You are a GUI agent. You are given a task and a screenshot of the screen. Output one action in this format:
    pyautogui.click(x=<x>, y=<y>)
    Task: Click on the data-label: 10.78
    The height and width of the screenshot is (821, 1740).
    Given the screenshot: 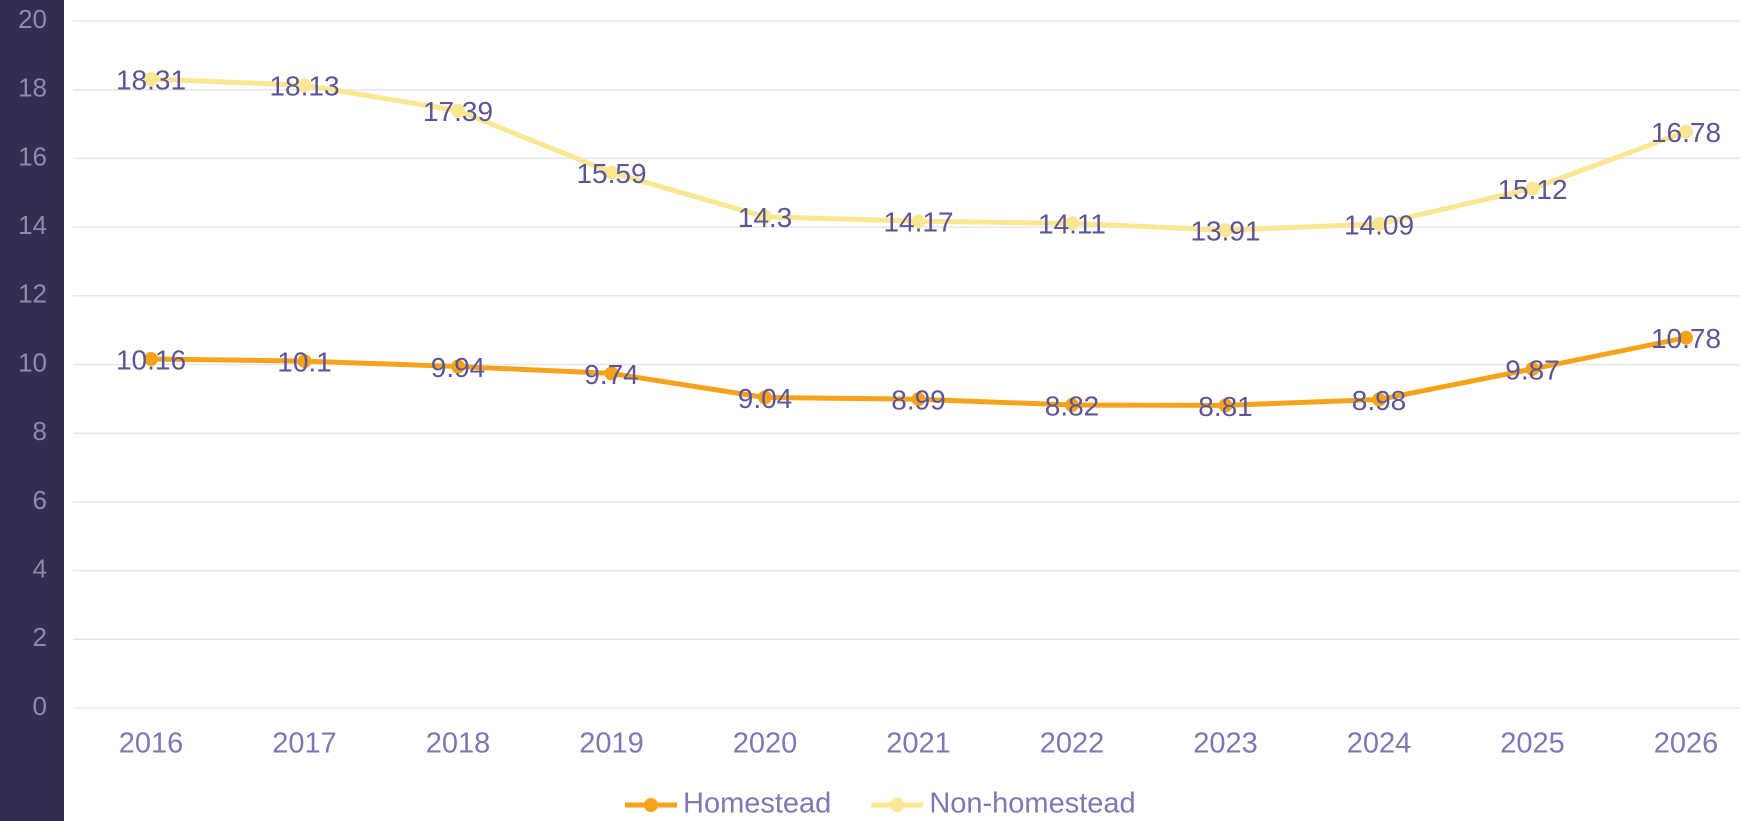 What is the action you would take?
    pyautogui.click(x=1686, y=338)
    